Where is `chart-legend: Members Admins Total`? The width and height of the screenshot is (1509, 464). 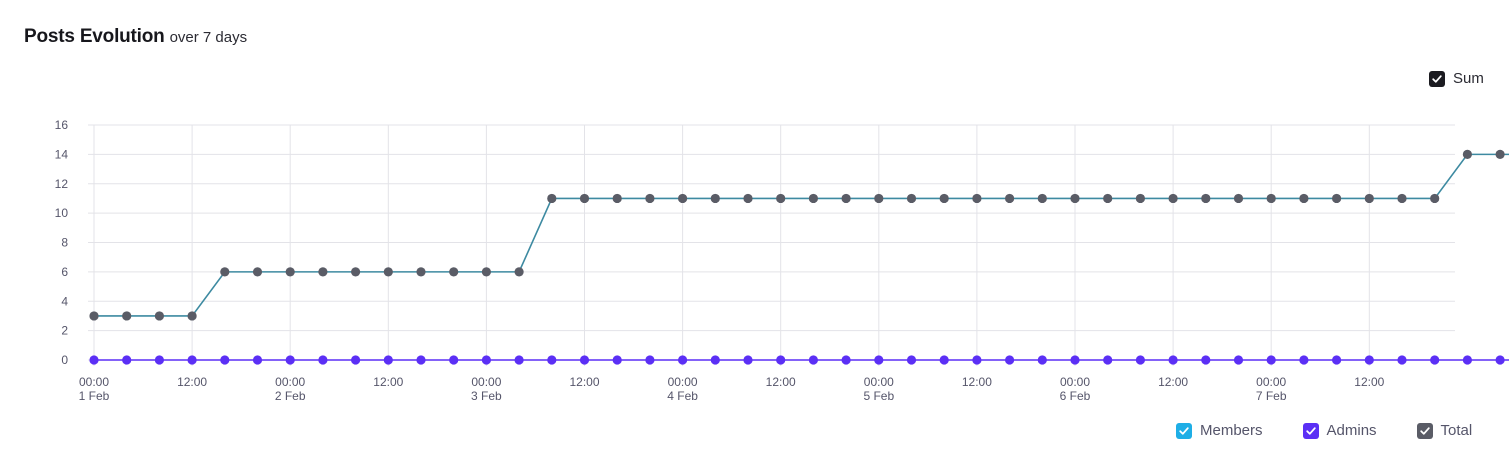 chart-legend: Members Admins Total is located at coordinates (1324, 430).